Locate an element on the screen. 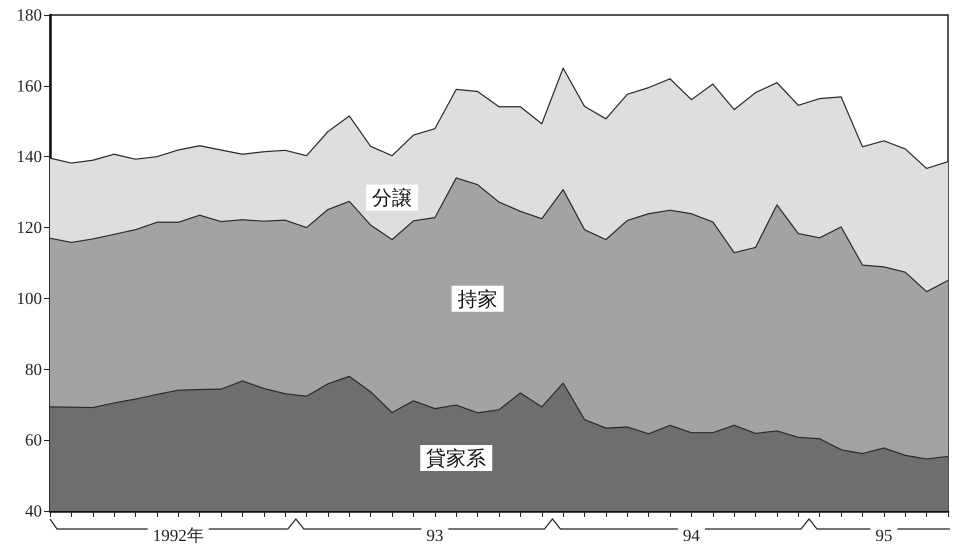 The width and height of the screenshot is (956, 552). x-tick-label: 94 is located at coordinates (691, 535).